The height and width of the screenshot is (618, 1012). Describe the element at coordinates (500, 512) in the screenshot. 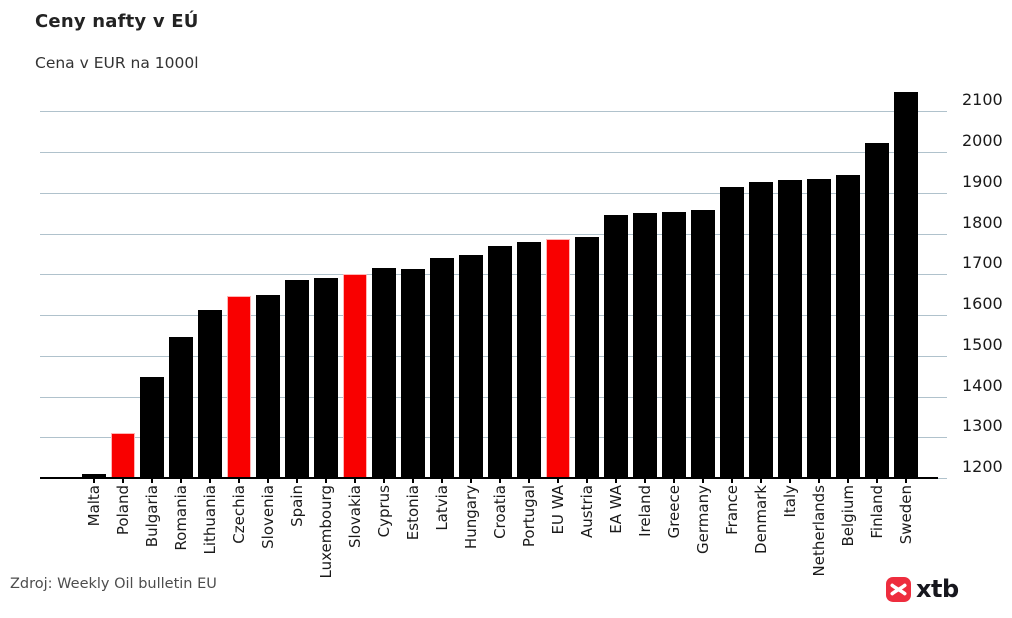

I see `x-tick-label-croatia: Croatia` at that location.